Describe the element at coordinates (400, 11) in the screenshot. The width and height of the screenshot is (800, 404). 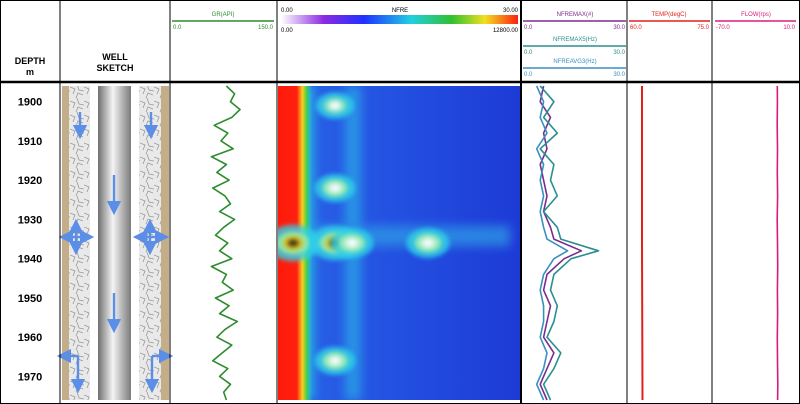
I see `nfre-title: NFRE` at that location.